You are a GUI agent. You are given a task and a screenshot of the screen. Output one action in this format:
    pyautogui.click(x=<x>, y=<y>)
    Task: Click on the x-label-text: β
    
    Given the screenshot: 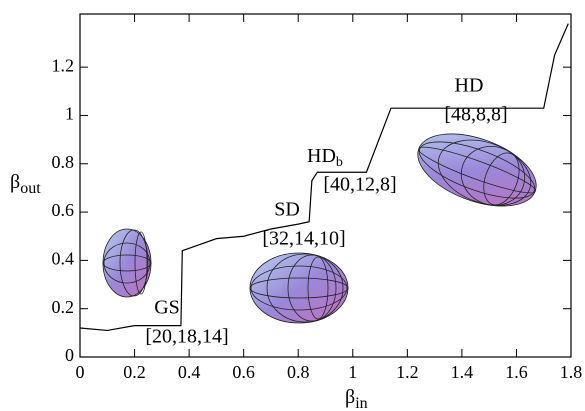 What is the action you would take?
    pyautogui.click(x=350, y=397)
    